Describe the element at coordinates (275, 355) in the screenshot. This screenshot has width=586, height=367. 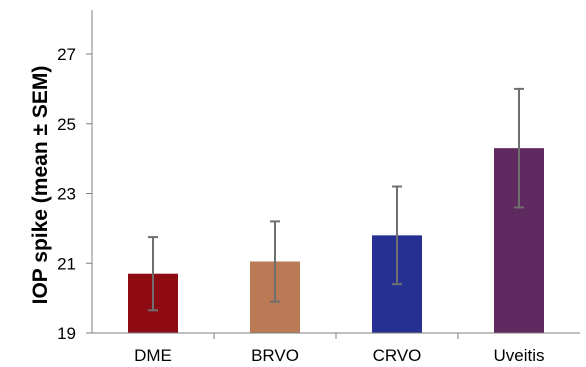
I see `x-tick-label: BRVO` at that location.